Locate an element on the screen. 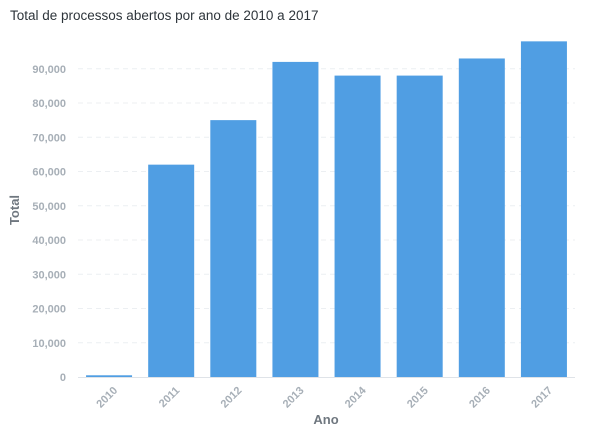 Image resolution: width=595 pixels, height=435 pixels. y-tick-label: 90,000 is located at coordinates (49, 70).